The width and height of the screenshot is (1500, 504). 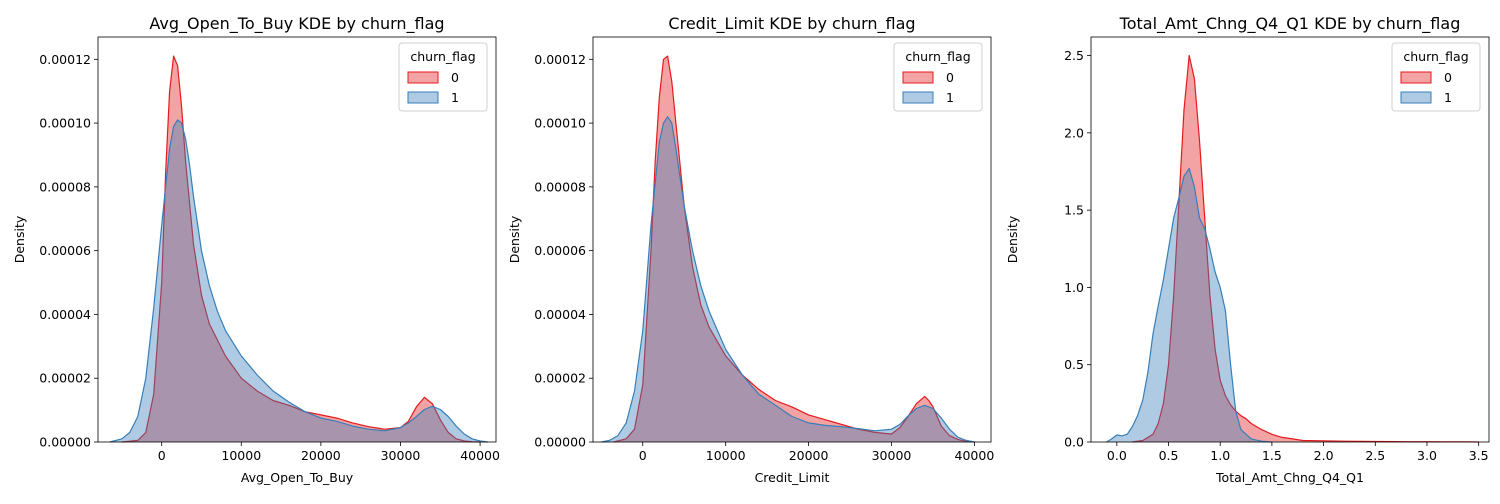 What do you see at coordinates (1074, 210) in the screenshot?
I see `y-tick-label: 1.5` at bounding box center [1074, 210].